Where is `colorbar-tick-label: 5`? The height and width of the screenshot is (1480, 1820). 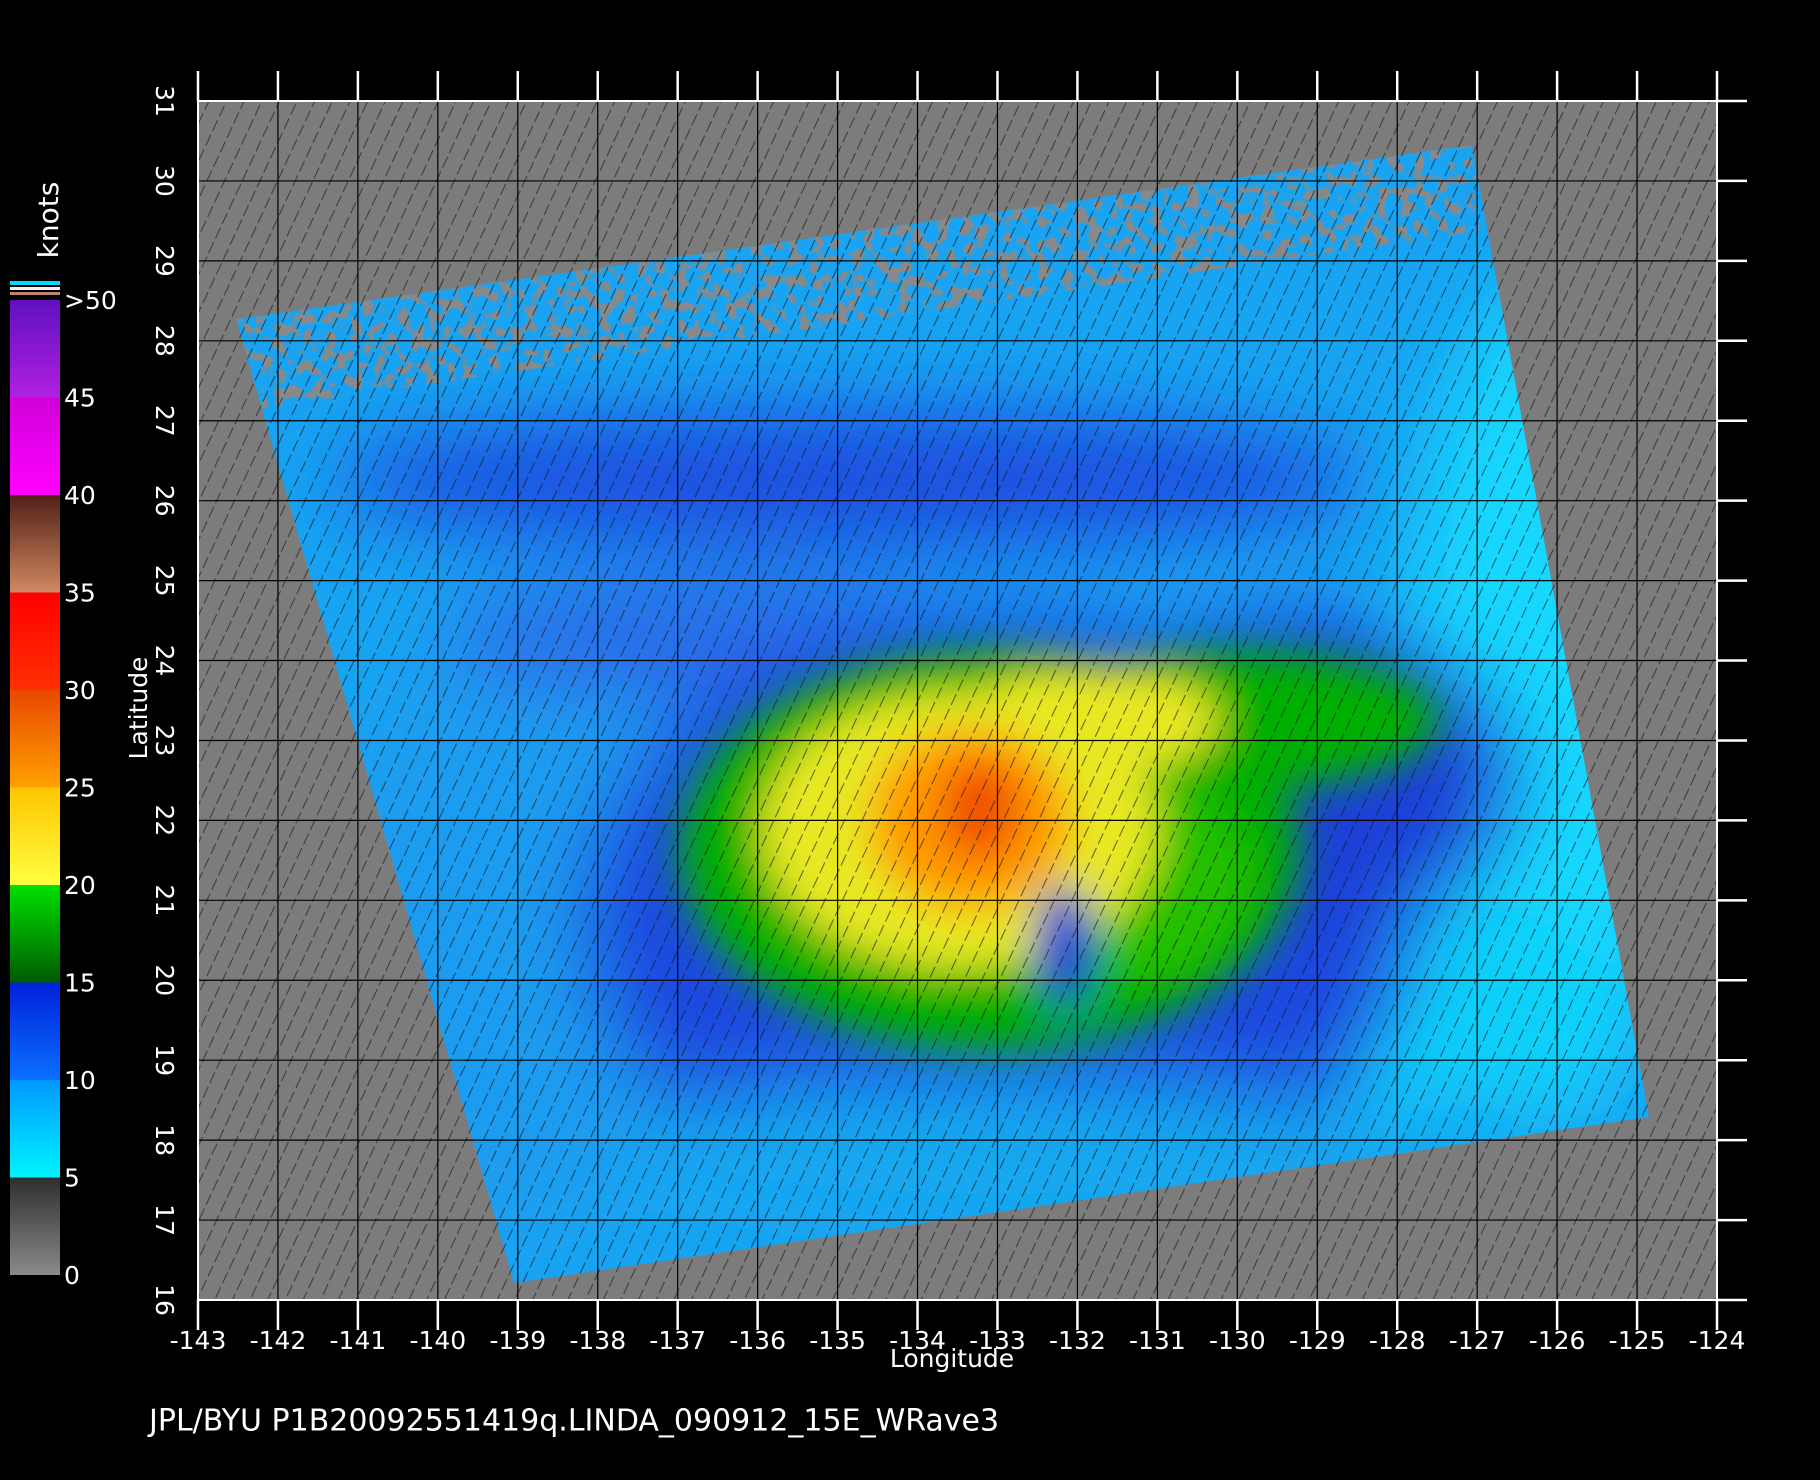 colorbar-tick-label: 5 is located at coordinates (72, 1178).